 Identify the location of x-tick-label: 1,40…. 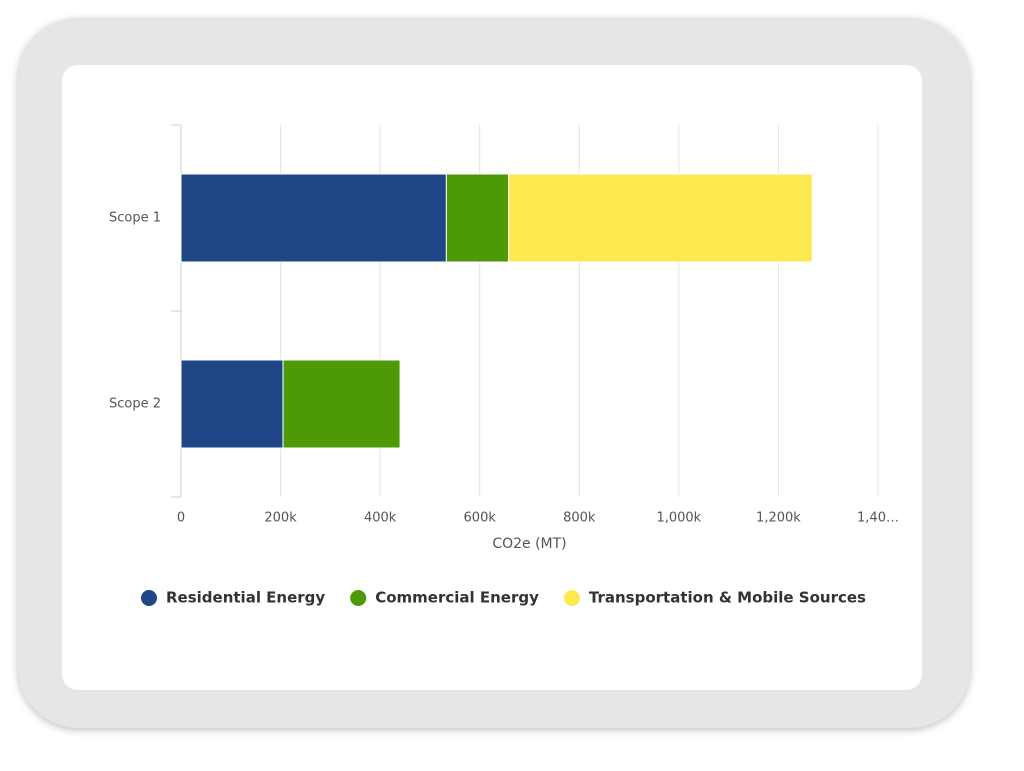
(878, 518).